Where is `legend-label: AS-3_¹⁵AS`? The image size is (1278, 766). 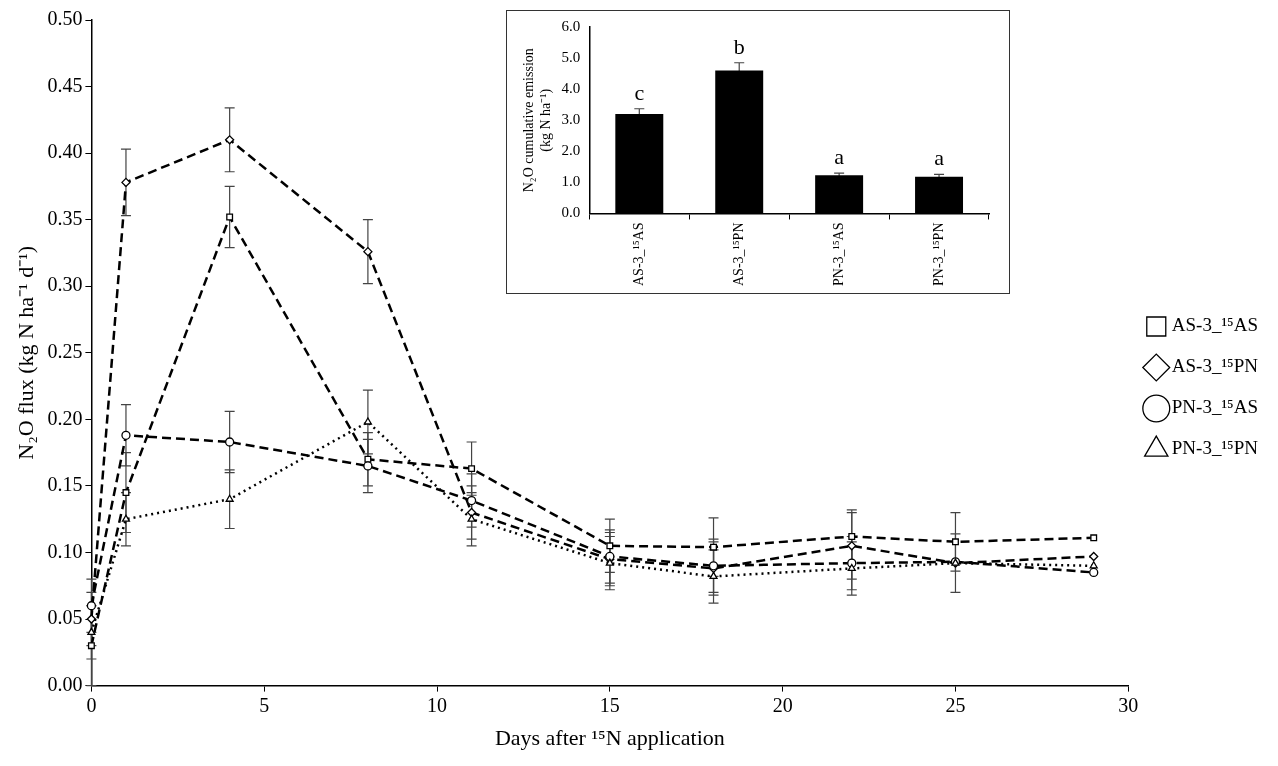
legend-label: AS-3_¹⁵AS is located at coordinates (1215, 325).